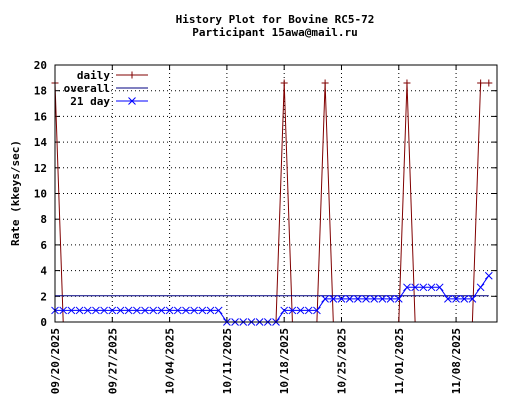 The width and height of the screenshot is (520, 400). I want to click on x-tick-label: 10/11/2025, so click(227, 361).